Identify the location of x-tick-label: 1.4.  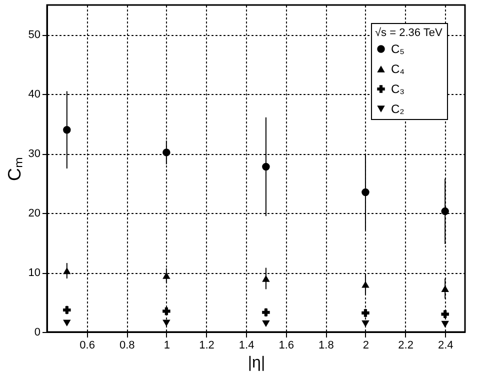
(246, 346).